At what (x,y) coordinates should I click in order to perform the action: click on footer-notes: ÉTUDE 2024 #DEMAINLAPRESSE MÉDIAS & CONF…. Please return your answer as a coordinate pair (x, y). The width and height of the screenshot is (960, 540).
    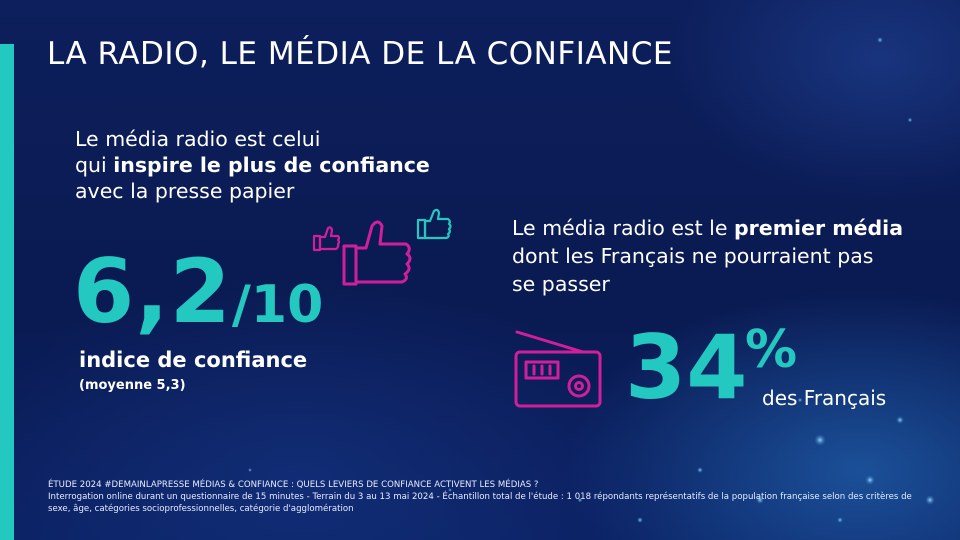
    Looking at the image, I should click on (483, 497).